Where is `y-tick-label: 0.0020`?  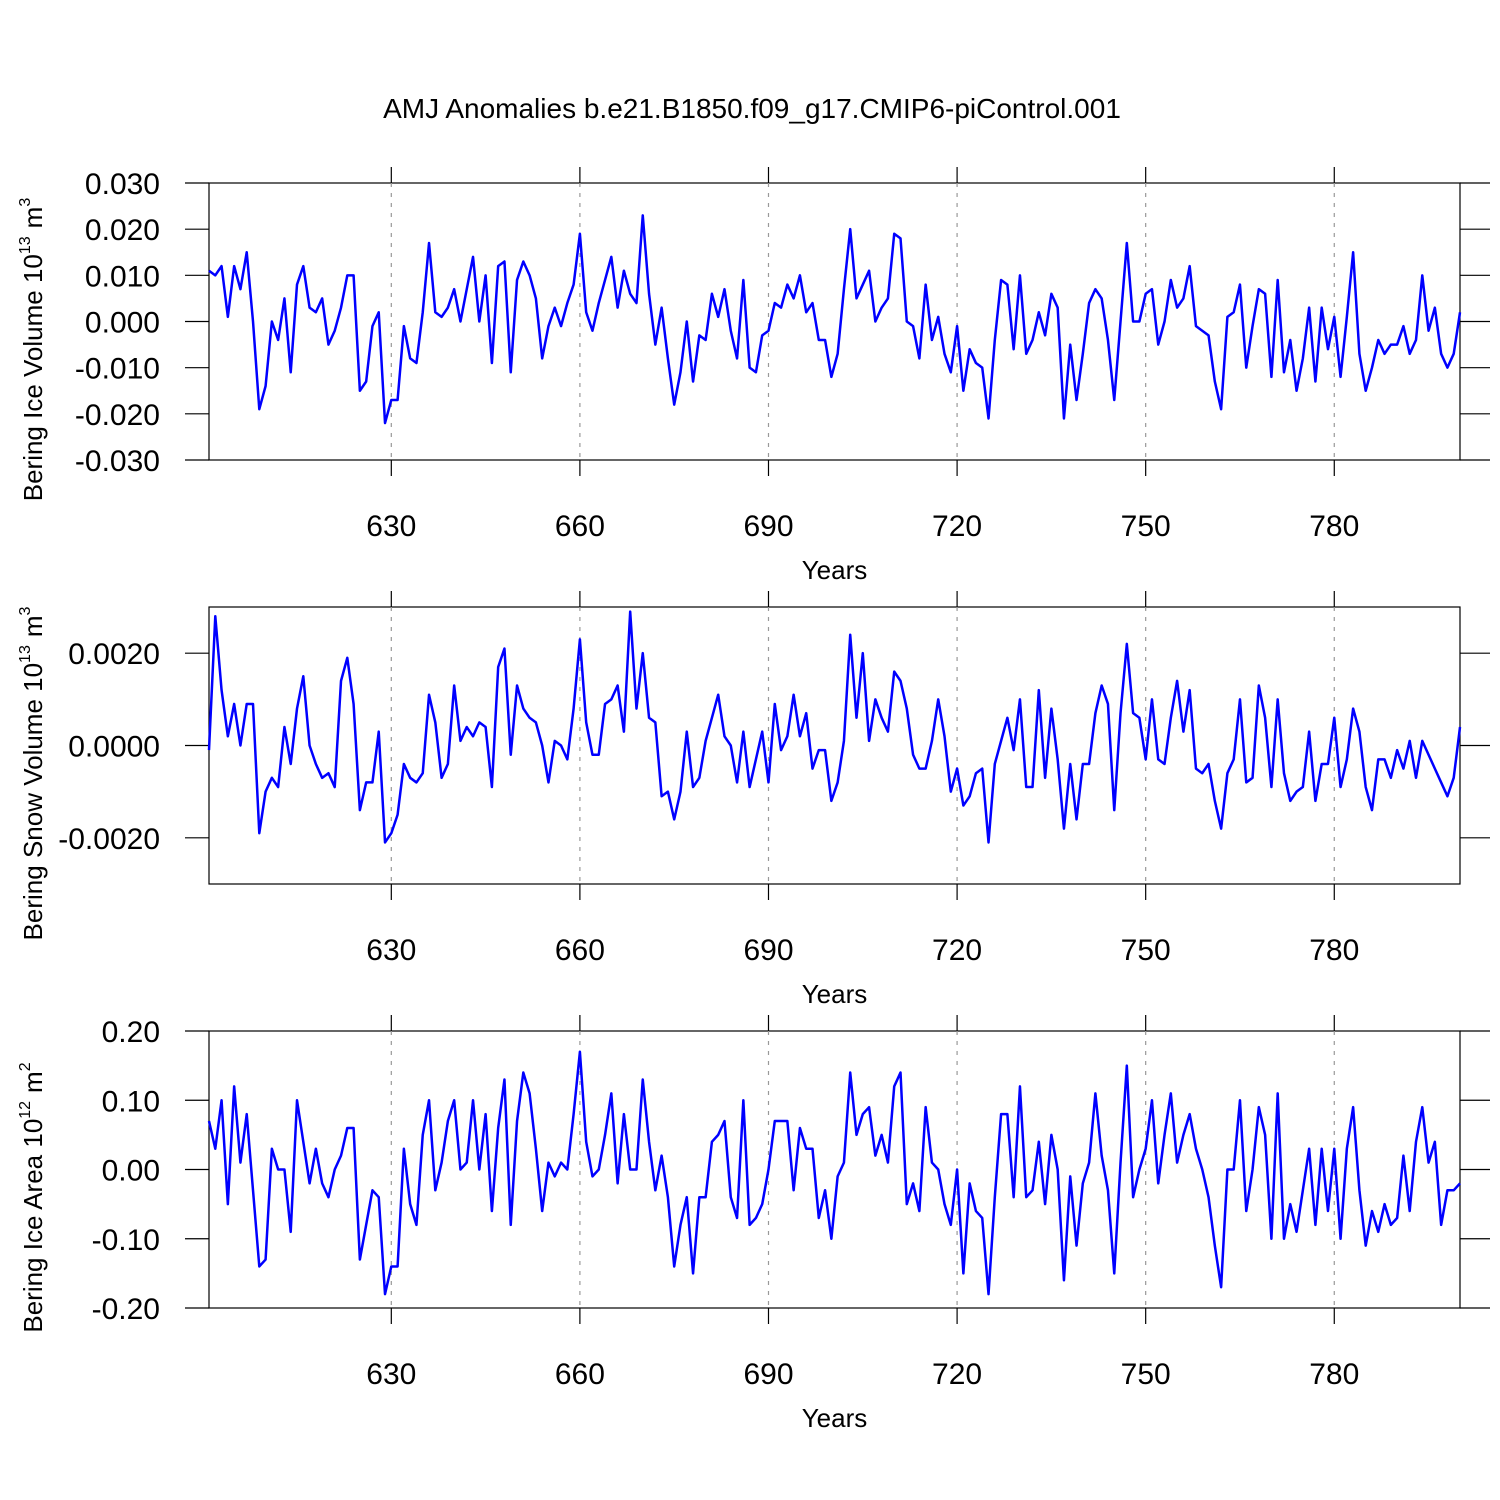 y-tick-label: 0.0020 is located at coordinates (114, 654).